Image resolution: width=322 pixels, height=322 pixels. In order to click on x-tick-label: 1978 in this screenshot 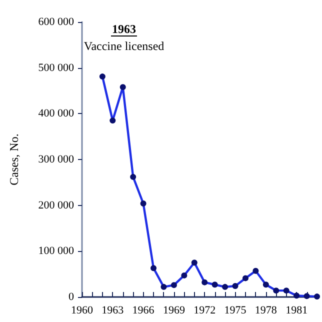, I will do `click(266, 310)`.